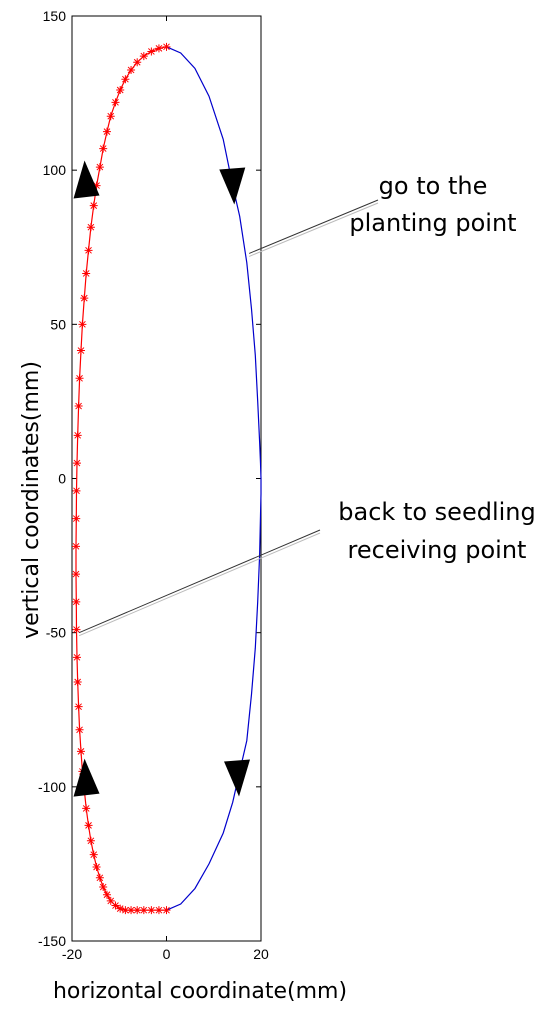 The width and height of the screenshot is (550, 1011). I want to click on y-axis-label: vertical coordinates(mm), so click(31, 500).